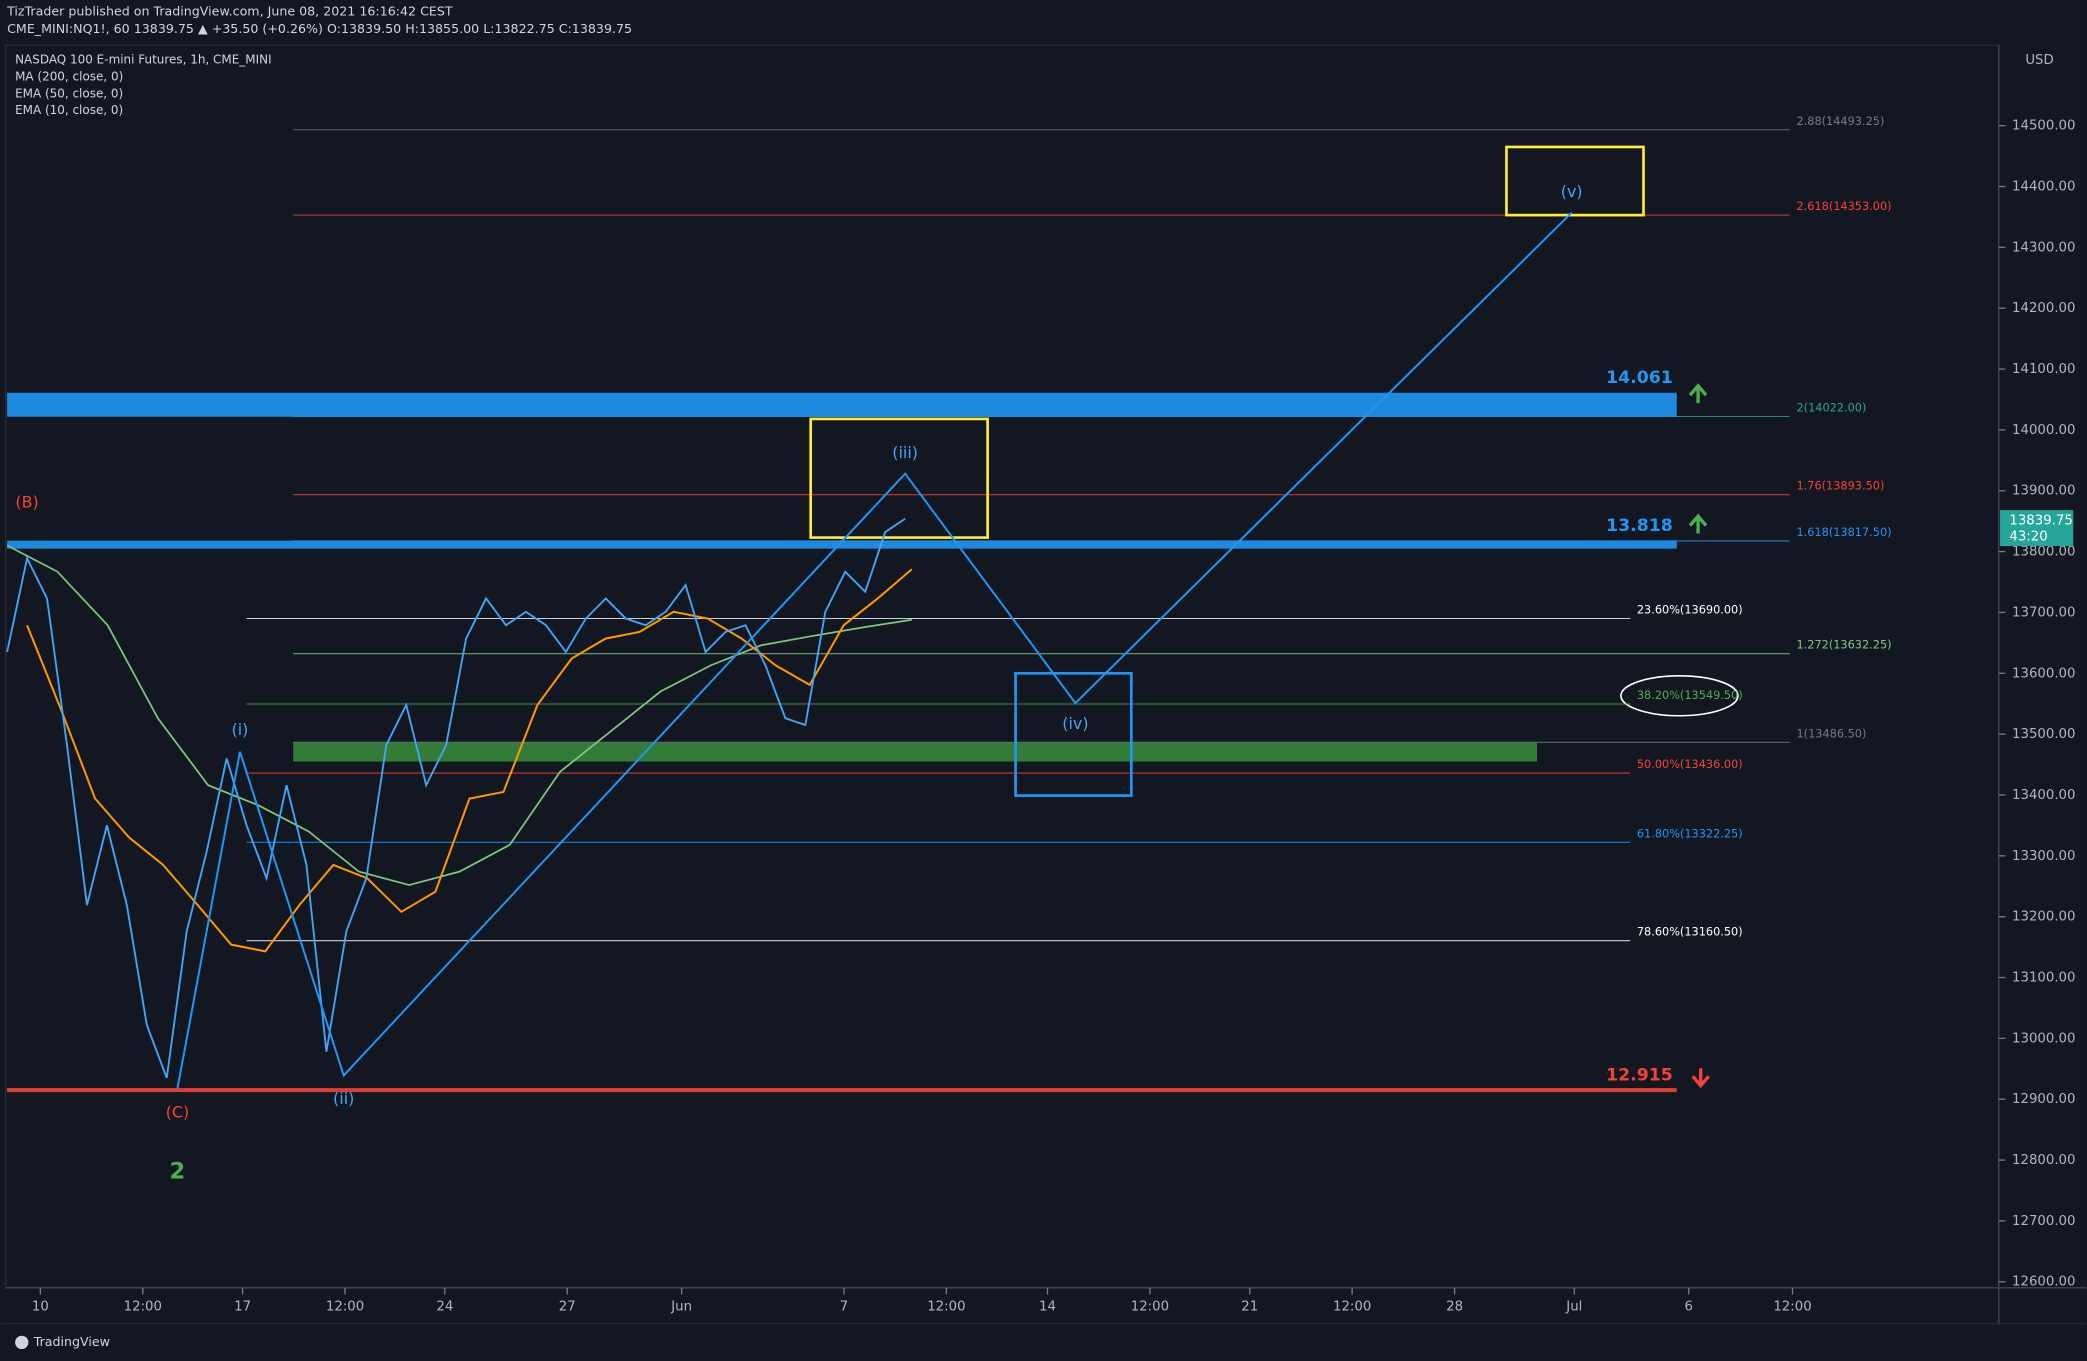 This screenshot has height=1361, width=2087. What do you see at coordinates (1047, 1306) in the screenshot?
I see `x-tick-label: 14` at bounding box center [1047, 1306].